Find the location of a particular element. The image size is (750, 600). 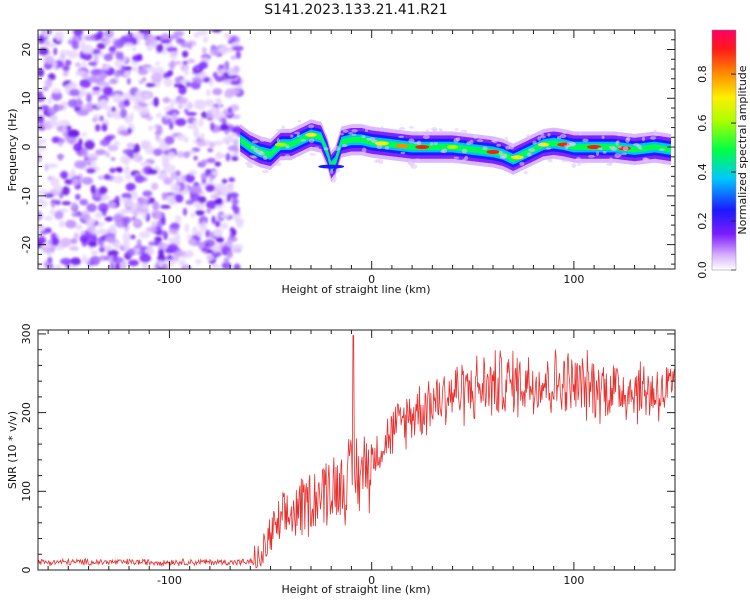

colorbar-tick-label: 0.0 is located at coordinates (702, 270).